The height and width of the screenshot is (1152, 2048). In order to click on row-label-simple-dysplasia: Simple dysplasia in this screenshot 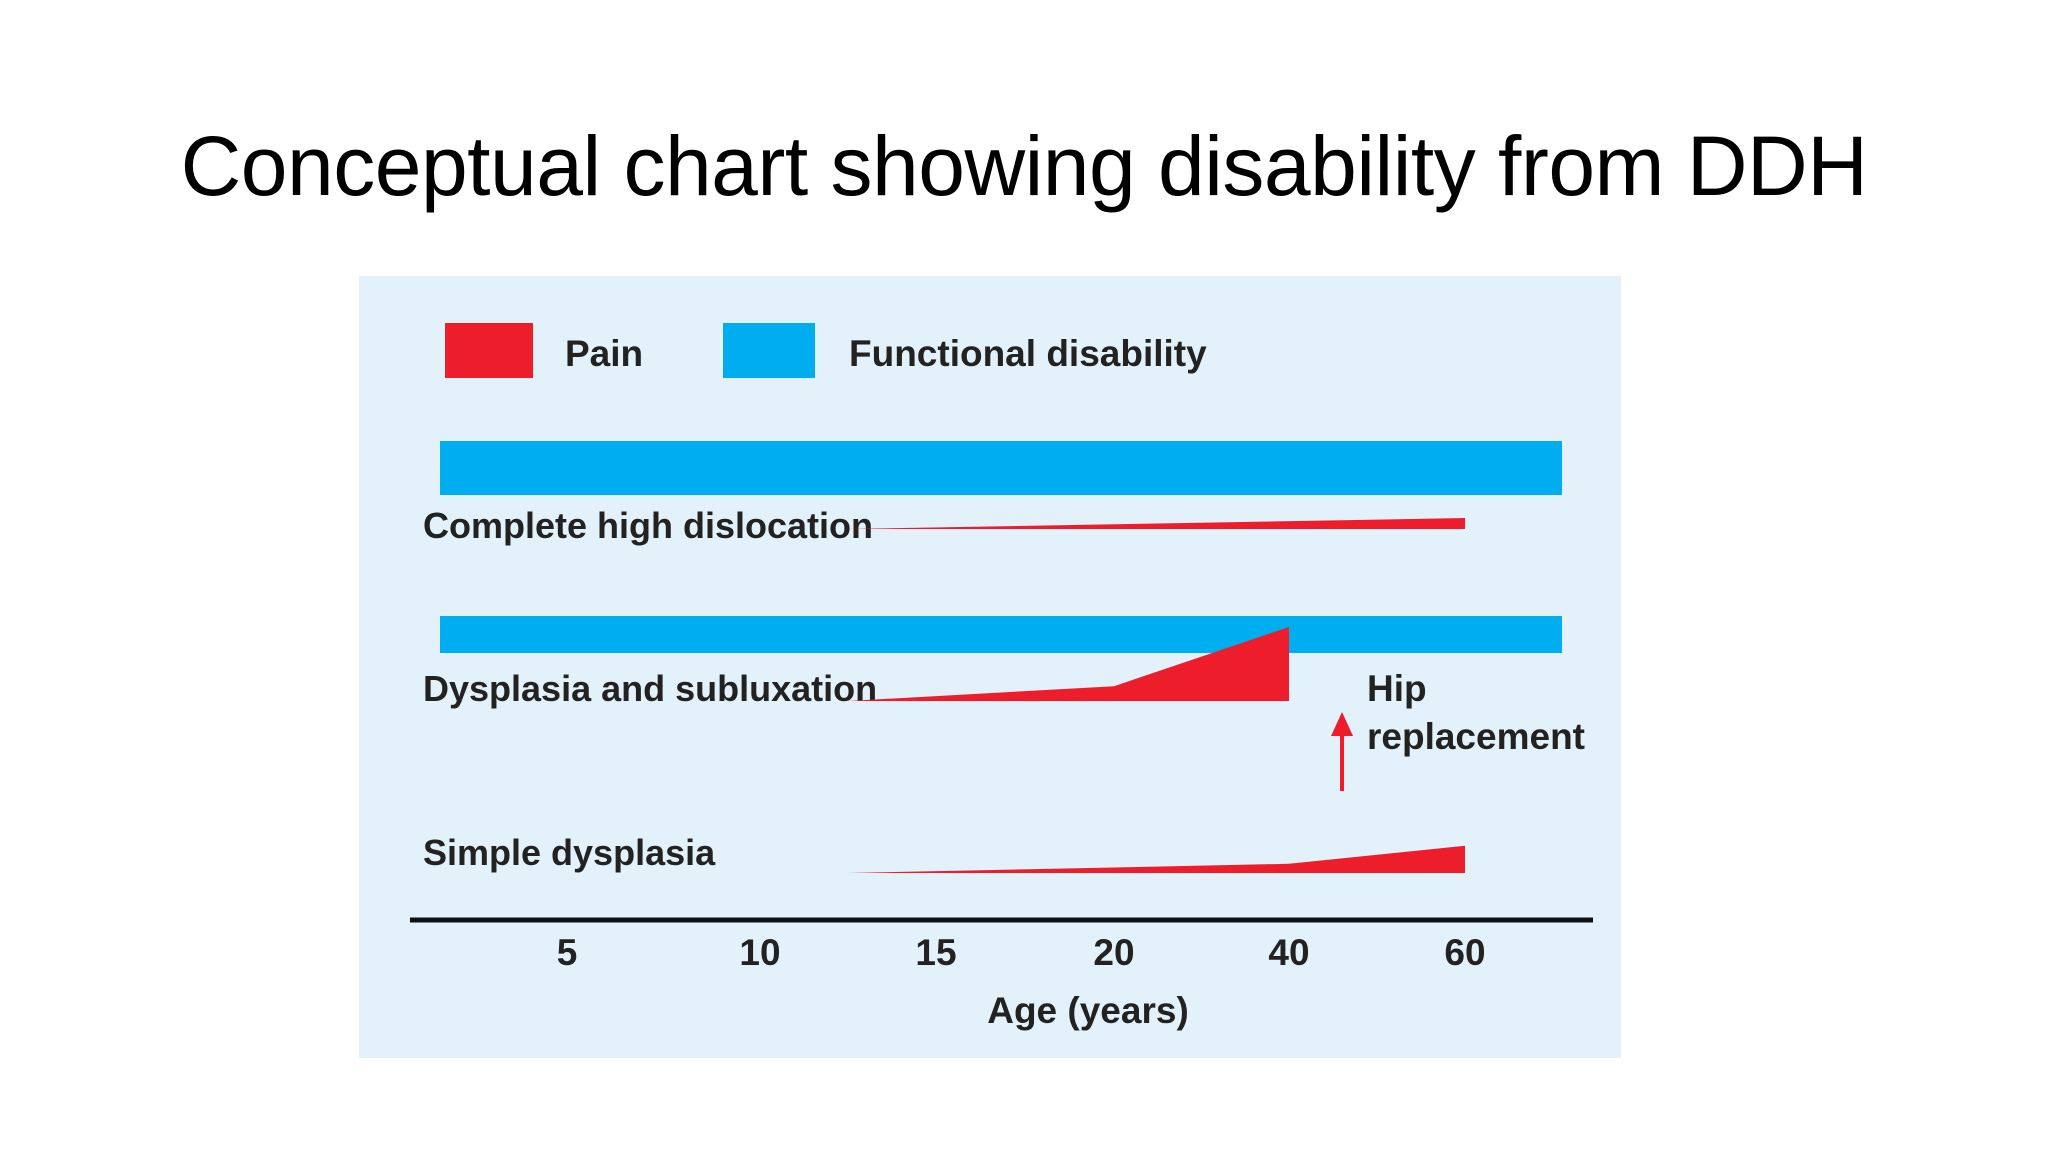, I will do `click(569, 852)`.